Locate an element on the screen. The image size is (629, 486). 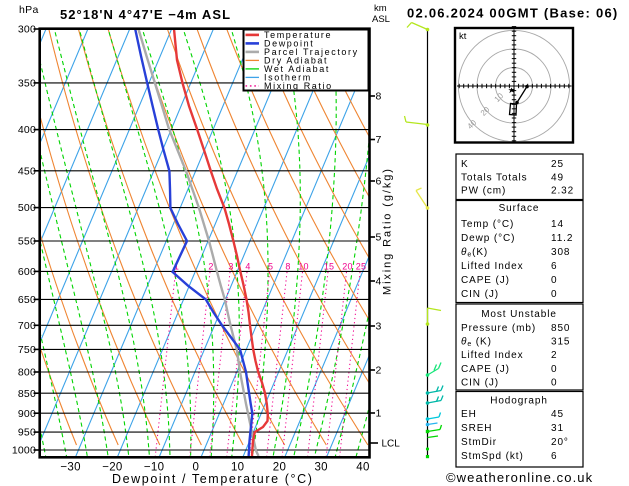
svg-text: 40 is located at coordinates (362, 468).